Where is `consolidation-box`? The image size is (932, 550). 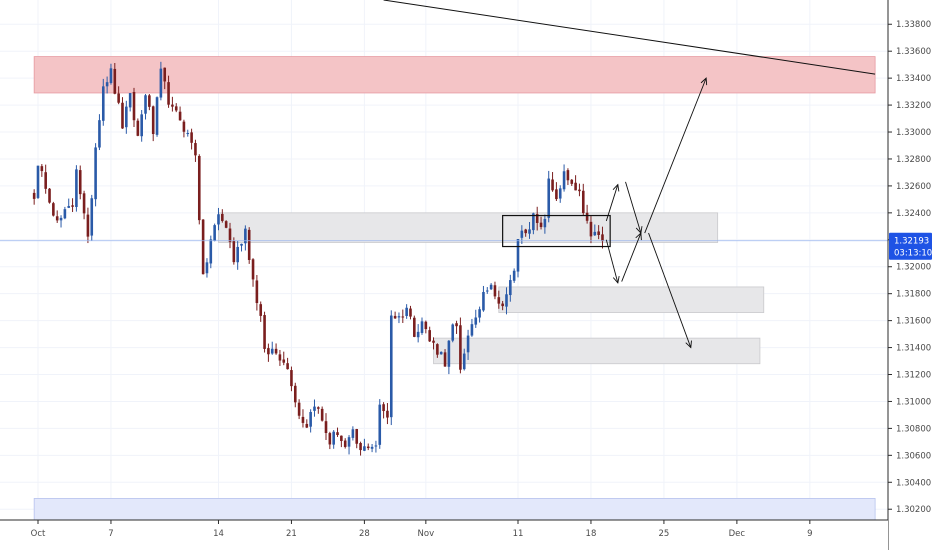 consolidation-box is located at coordinates (556, 231).